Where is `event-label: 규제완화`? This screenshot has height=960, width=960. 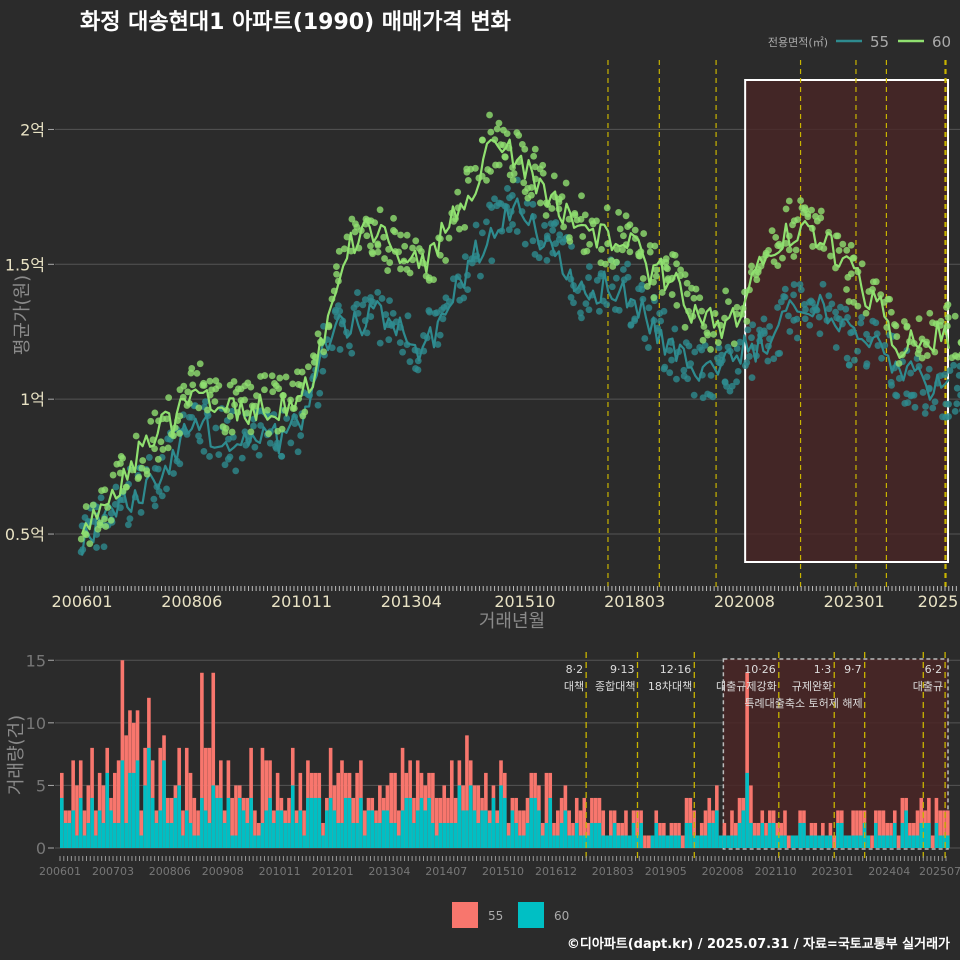 event-label: 규제완화 is located at coordinates (812, 686).